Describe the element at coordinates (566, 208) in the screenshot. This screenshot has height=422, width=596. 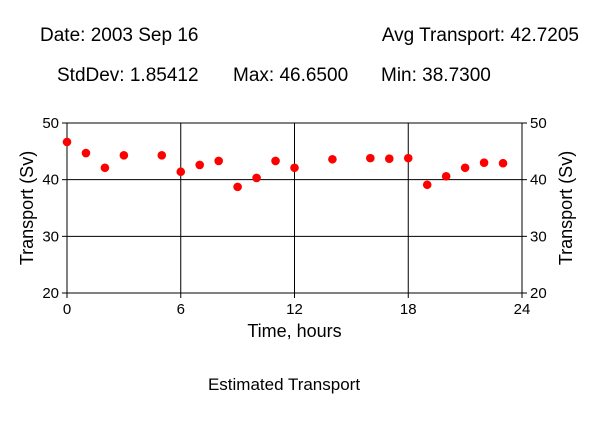
I see `y-axis-label-right: Transport (Sv)` at that location.